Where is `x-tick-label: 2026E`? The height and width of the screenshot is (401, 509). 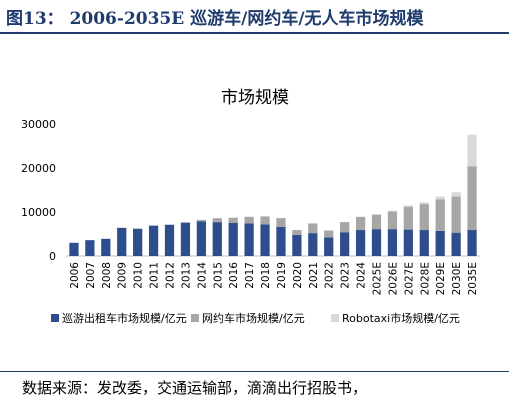 x-tick-label: 2026E is located at coordinates (393, 278).